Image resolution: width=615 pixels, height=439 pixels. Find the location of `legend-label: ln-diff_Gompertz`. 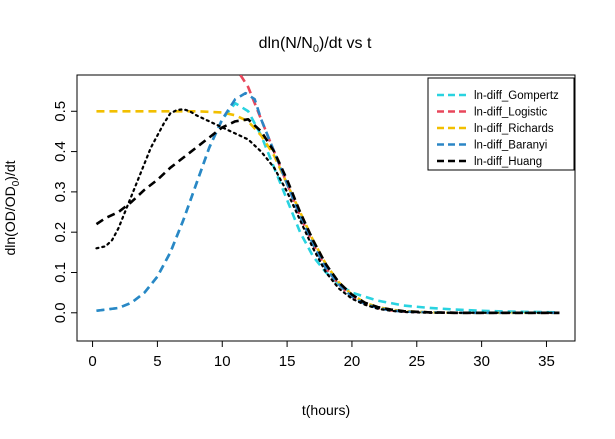

legend-label: ln-diff_Gompertz is located at coordinates (516, 96).